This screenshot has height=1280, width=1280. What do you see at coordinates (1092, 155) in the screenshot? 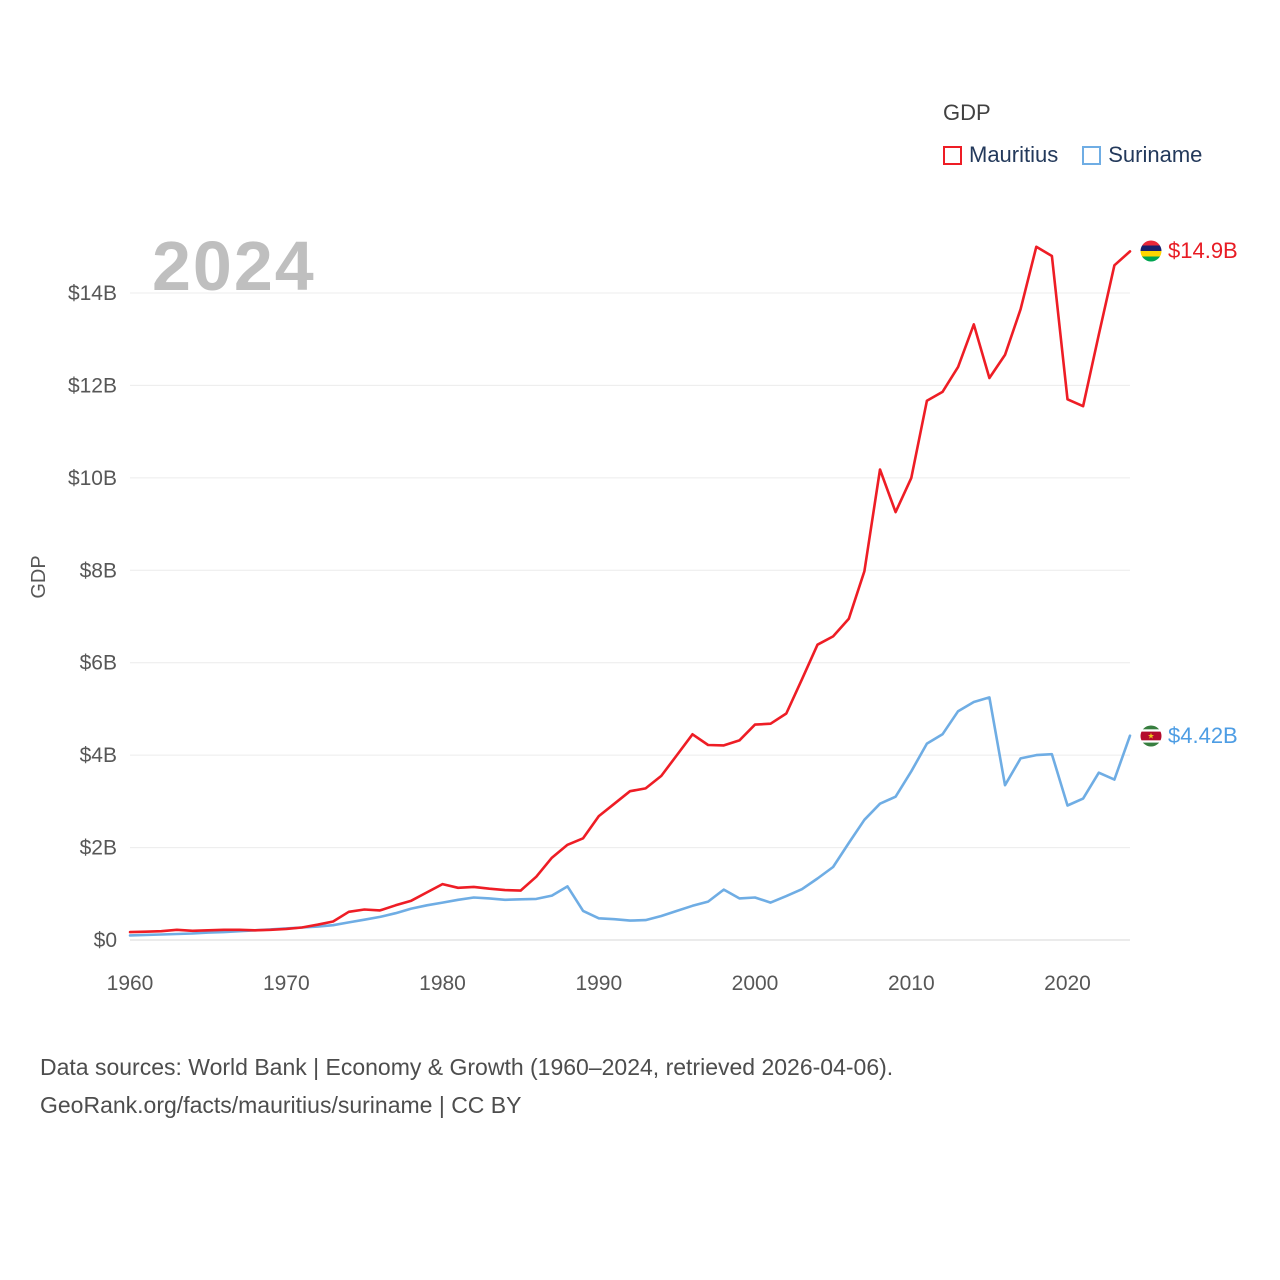
I see `suriname-swatch-icon` at bounding box center [1092, 155].